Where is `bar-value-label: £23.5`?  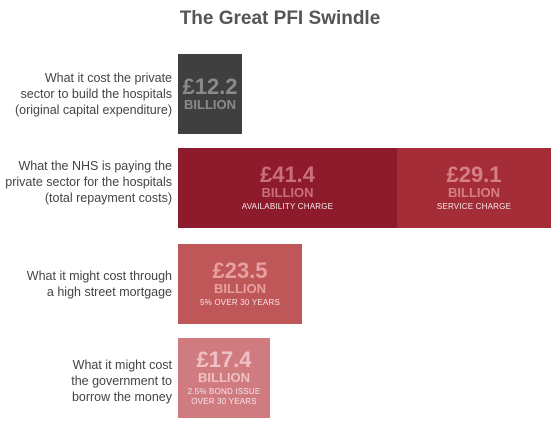
bar-value-label: £23.5 is located at coordinates (240, 270).